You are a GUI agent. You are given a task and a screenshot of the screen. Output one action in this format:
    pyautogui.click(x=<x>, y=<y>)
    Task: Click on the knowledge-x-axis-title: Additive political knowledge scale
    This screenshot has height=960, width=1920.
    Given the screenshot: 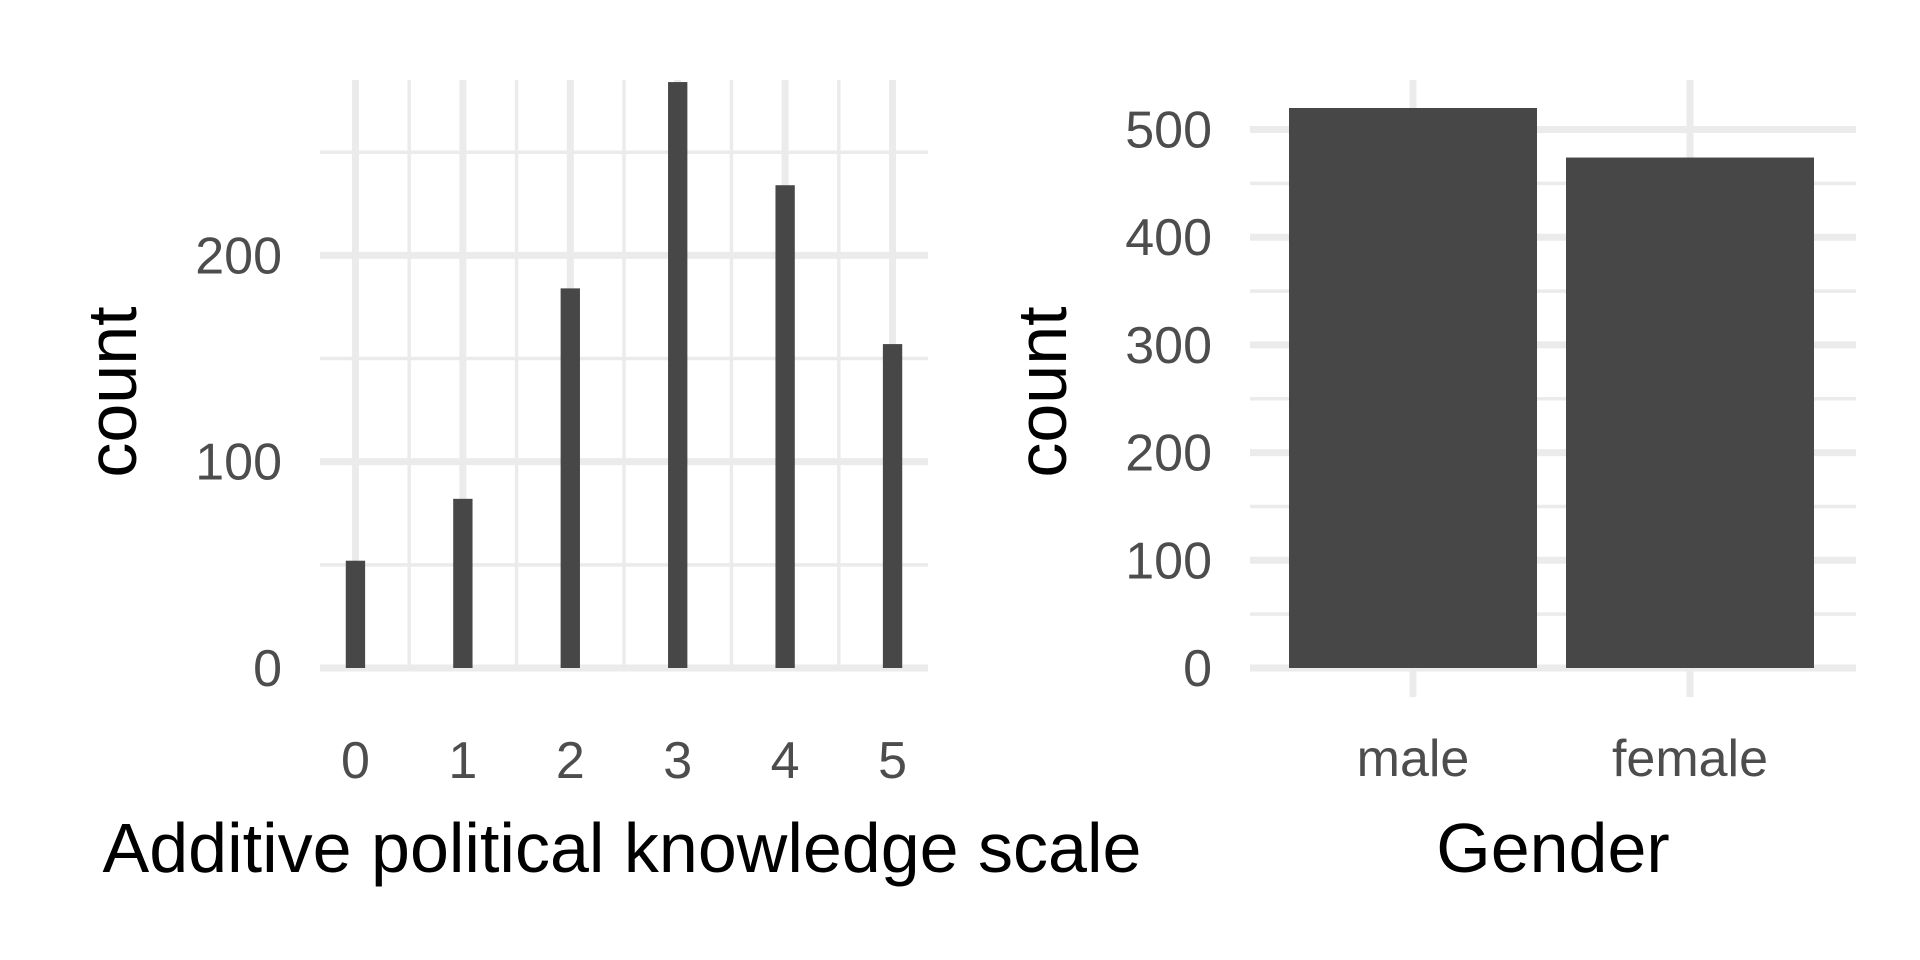 What is the action you would take?
    pyautogui.click(x=622, y=848)
    